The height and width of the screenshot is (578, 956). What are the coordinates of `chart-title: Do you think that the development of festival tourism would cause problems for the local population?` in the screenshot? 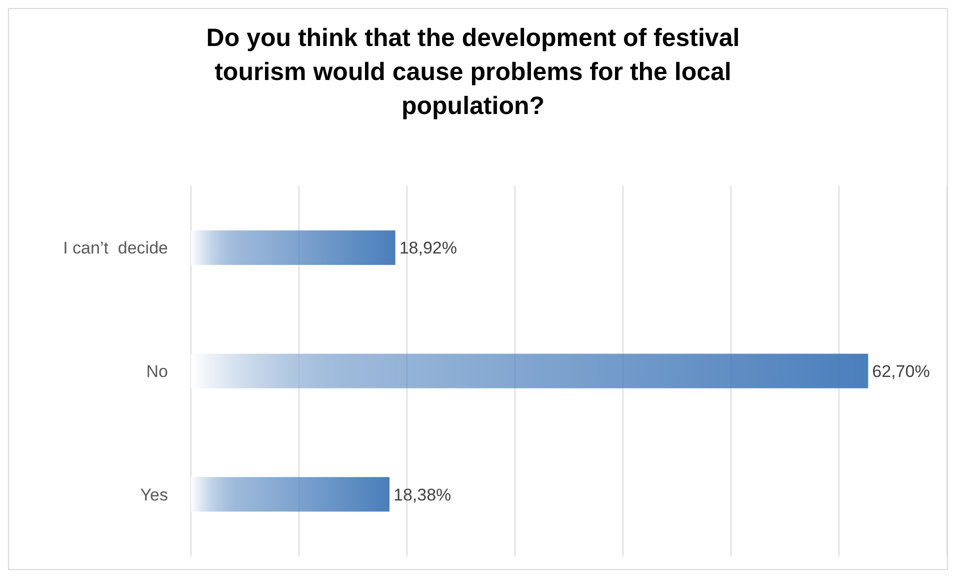 It's located at (473, 72).